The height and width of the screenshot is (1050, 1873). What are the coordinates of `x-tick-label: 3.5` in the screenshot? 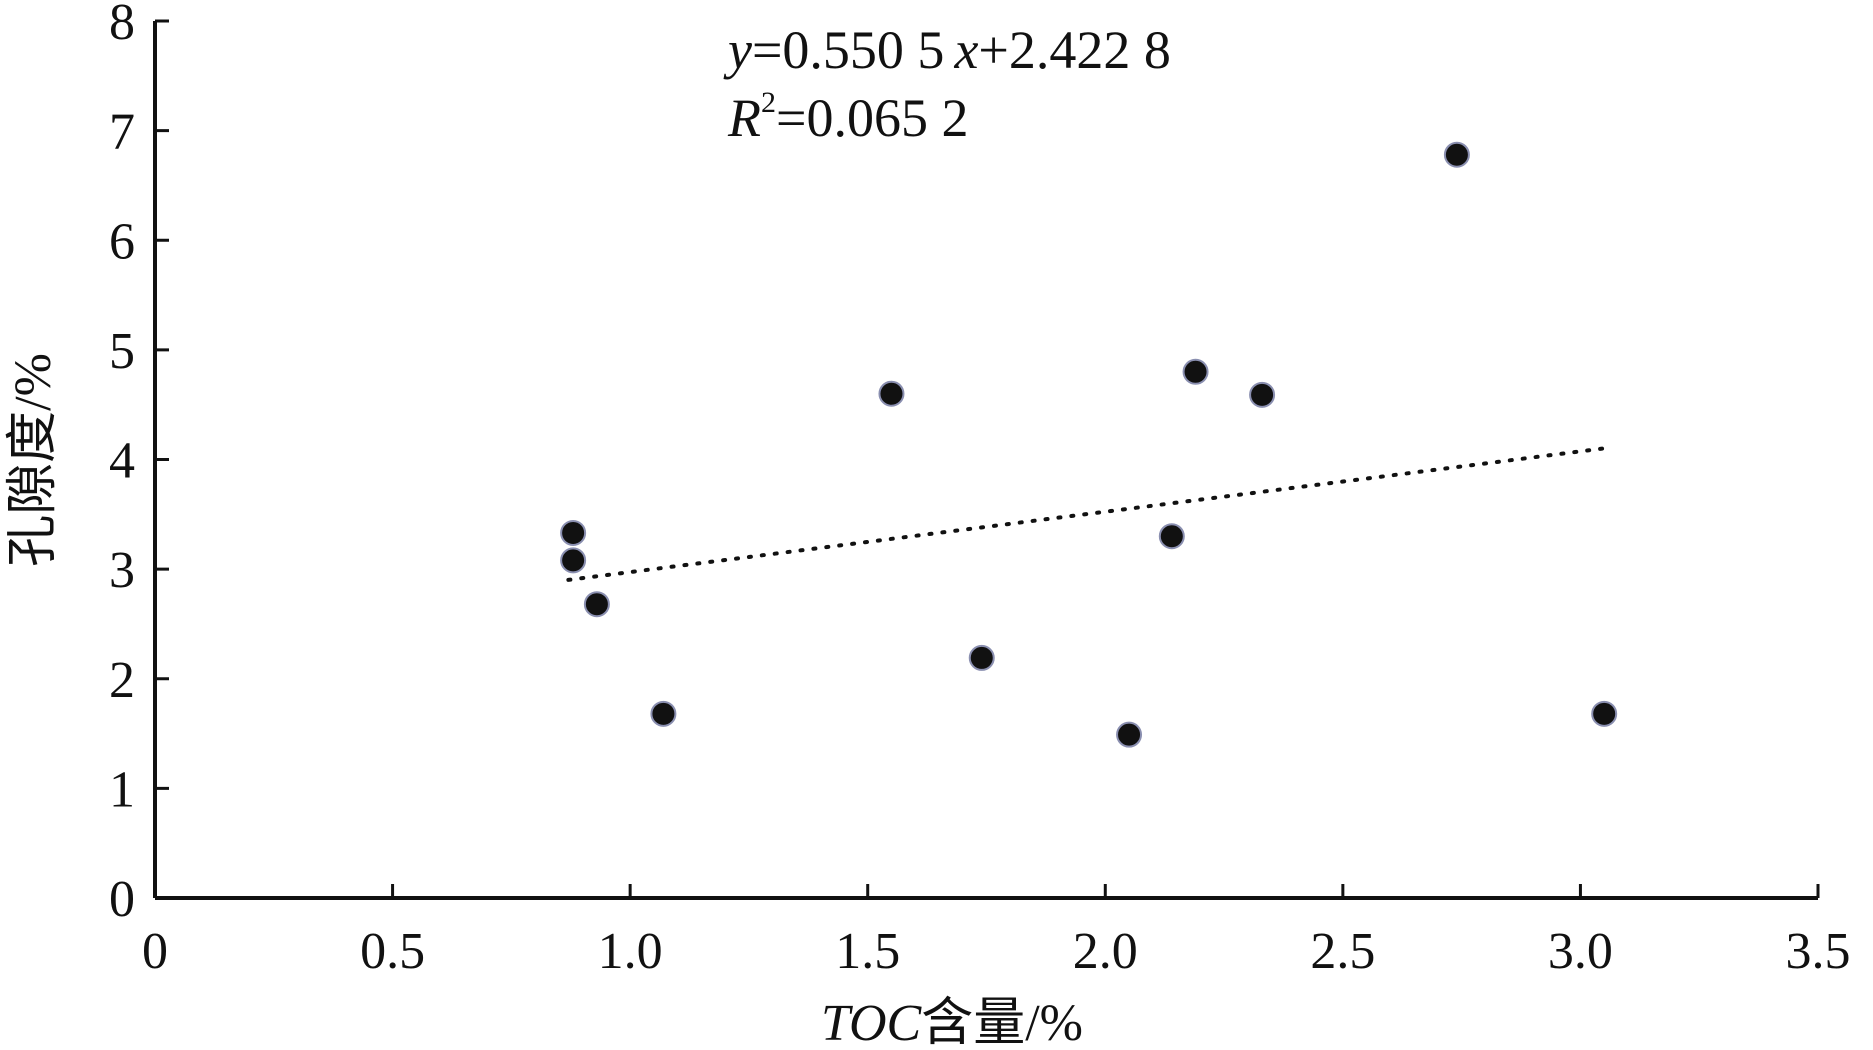 It's located at (1818, 951).